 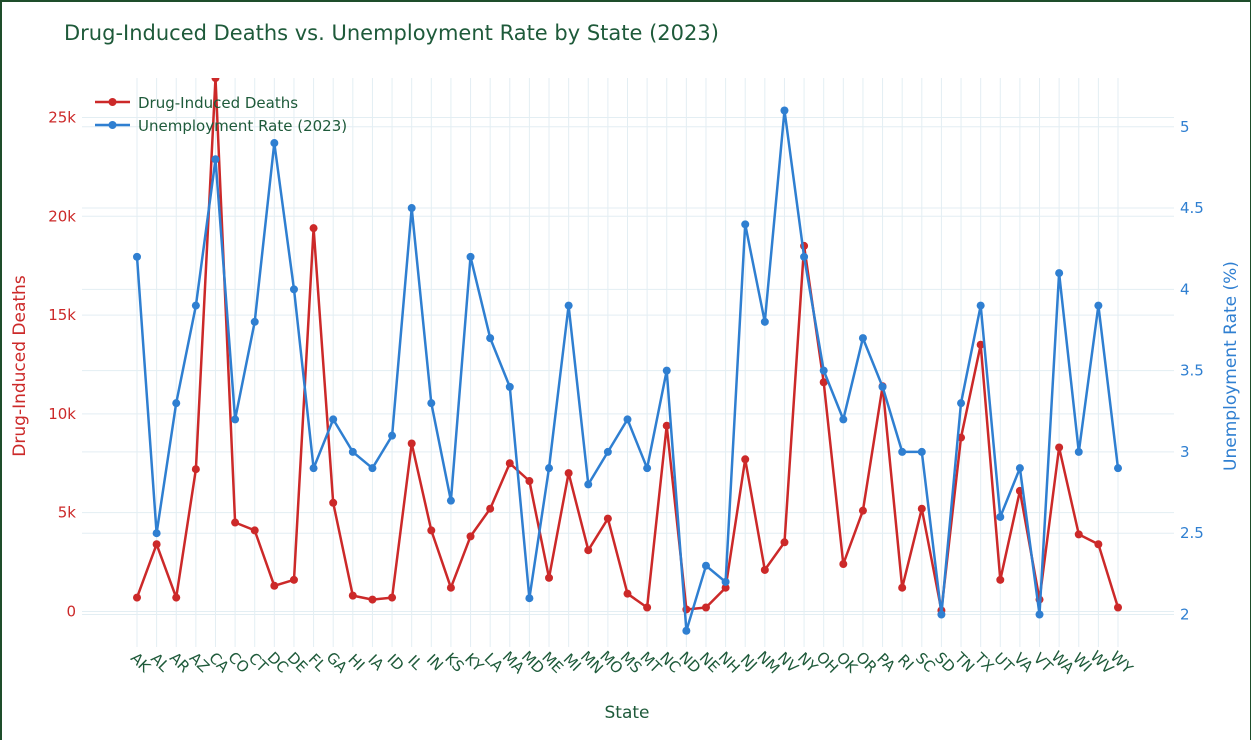 I want to click on legend-label-unemployment: Unemployment Rate (2023), so click(x=242, y=126).